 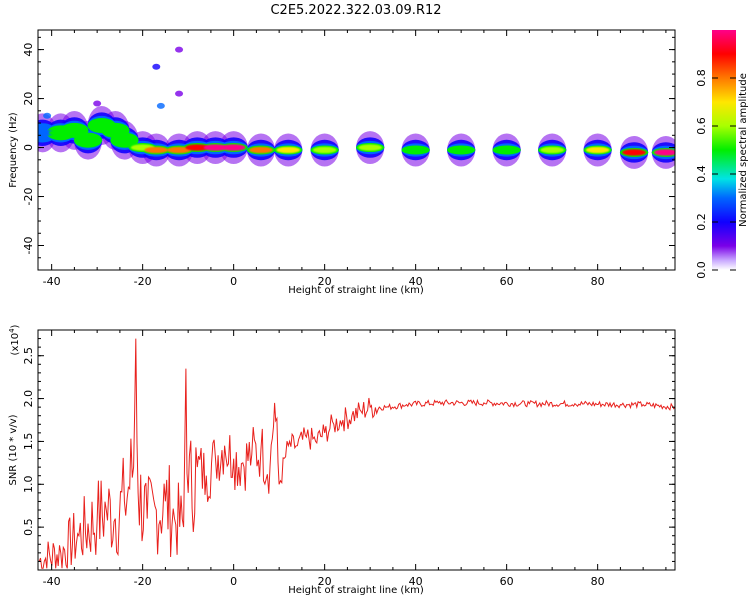 What do you see at coordinates (13, 150) in the screenshot?
I see `spectrogram-y-axis-title: Frequency (Hz)` at bounding box center [13, 150].